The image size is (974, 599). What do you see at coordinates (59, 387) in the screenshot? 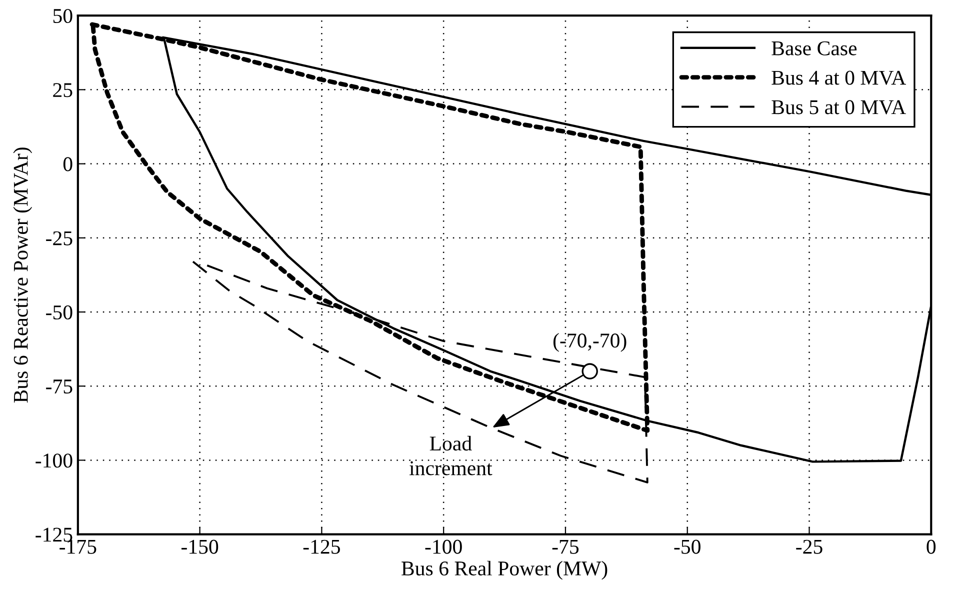
I see `y-tick-label: -75` at bounding box center [59, 387].